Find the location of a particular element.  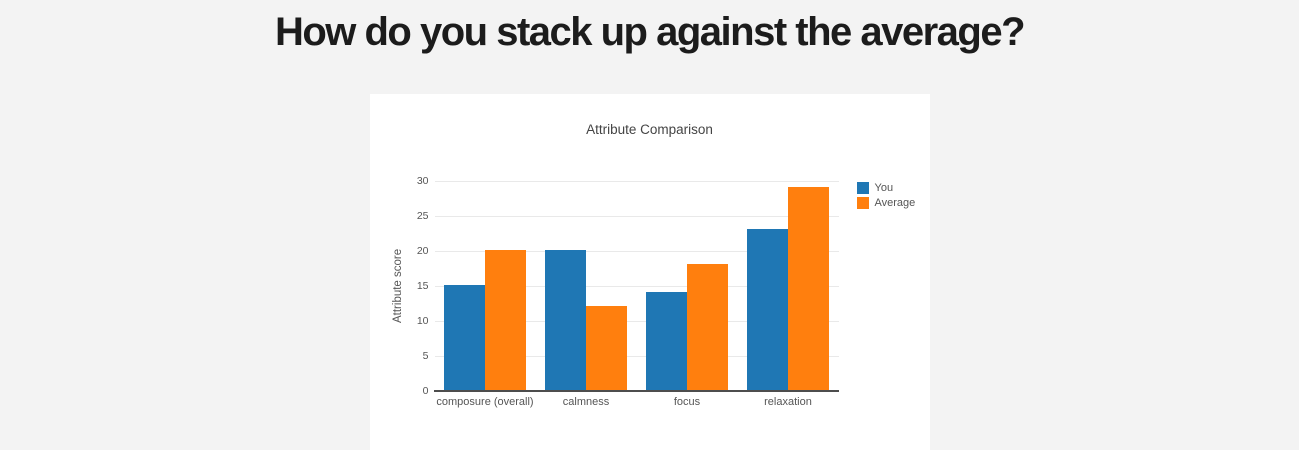

y-tick-label-0: 0 is located at coordinates (425, 391).